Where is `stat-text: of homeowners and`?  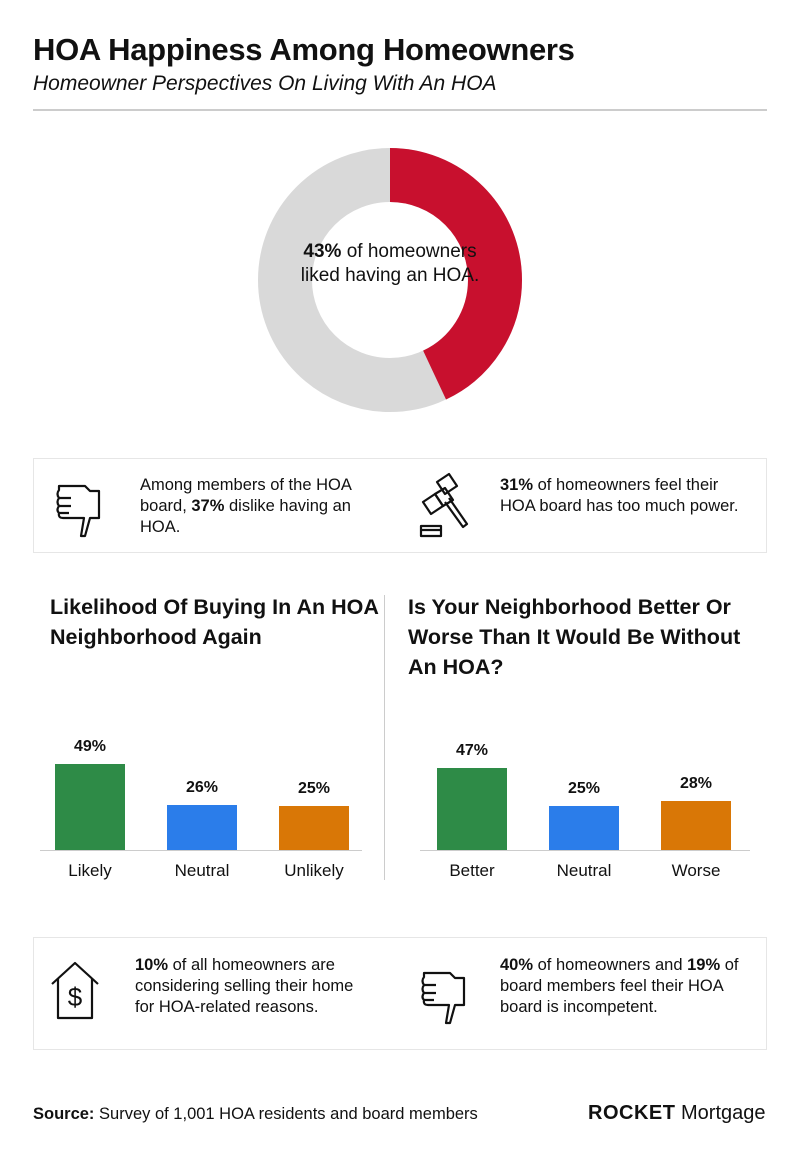
stat-text: of homeowners and is located at coordinates (610, 965).